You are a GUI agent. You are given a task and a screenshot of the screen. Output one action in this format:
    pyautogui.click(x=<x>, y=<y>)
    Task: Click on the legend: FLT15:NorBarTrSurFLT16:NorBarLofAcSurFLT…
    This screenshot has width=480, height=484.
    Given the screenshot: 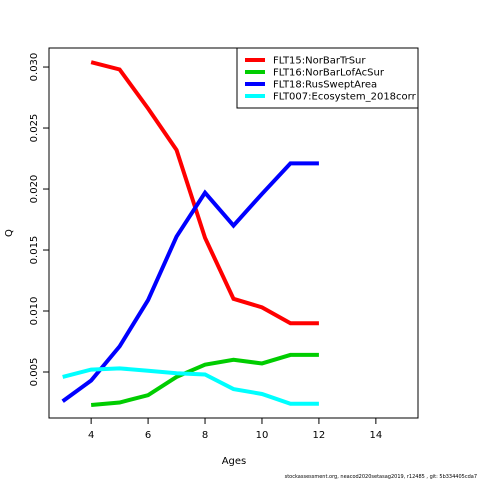 What is the action you would take?
    pyautogui.click(x=327, y=78)
    